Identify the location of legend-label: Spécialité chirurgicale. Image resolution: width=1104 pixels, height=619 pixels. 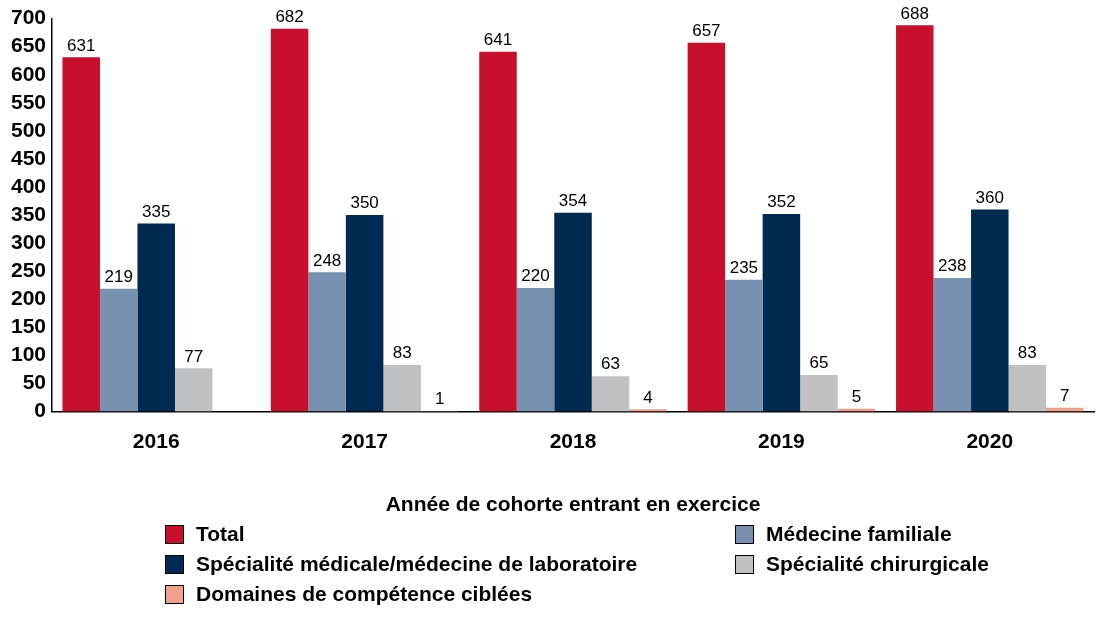
(877, 564).